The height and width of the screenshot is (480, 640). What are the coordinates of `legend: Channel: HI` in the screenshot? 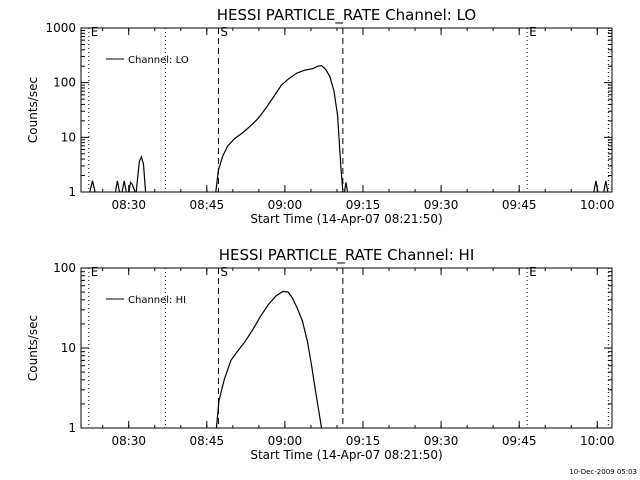 It's located at (146, 300).